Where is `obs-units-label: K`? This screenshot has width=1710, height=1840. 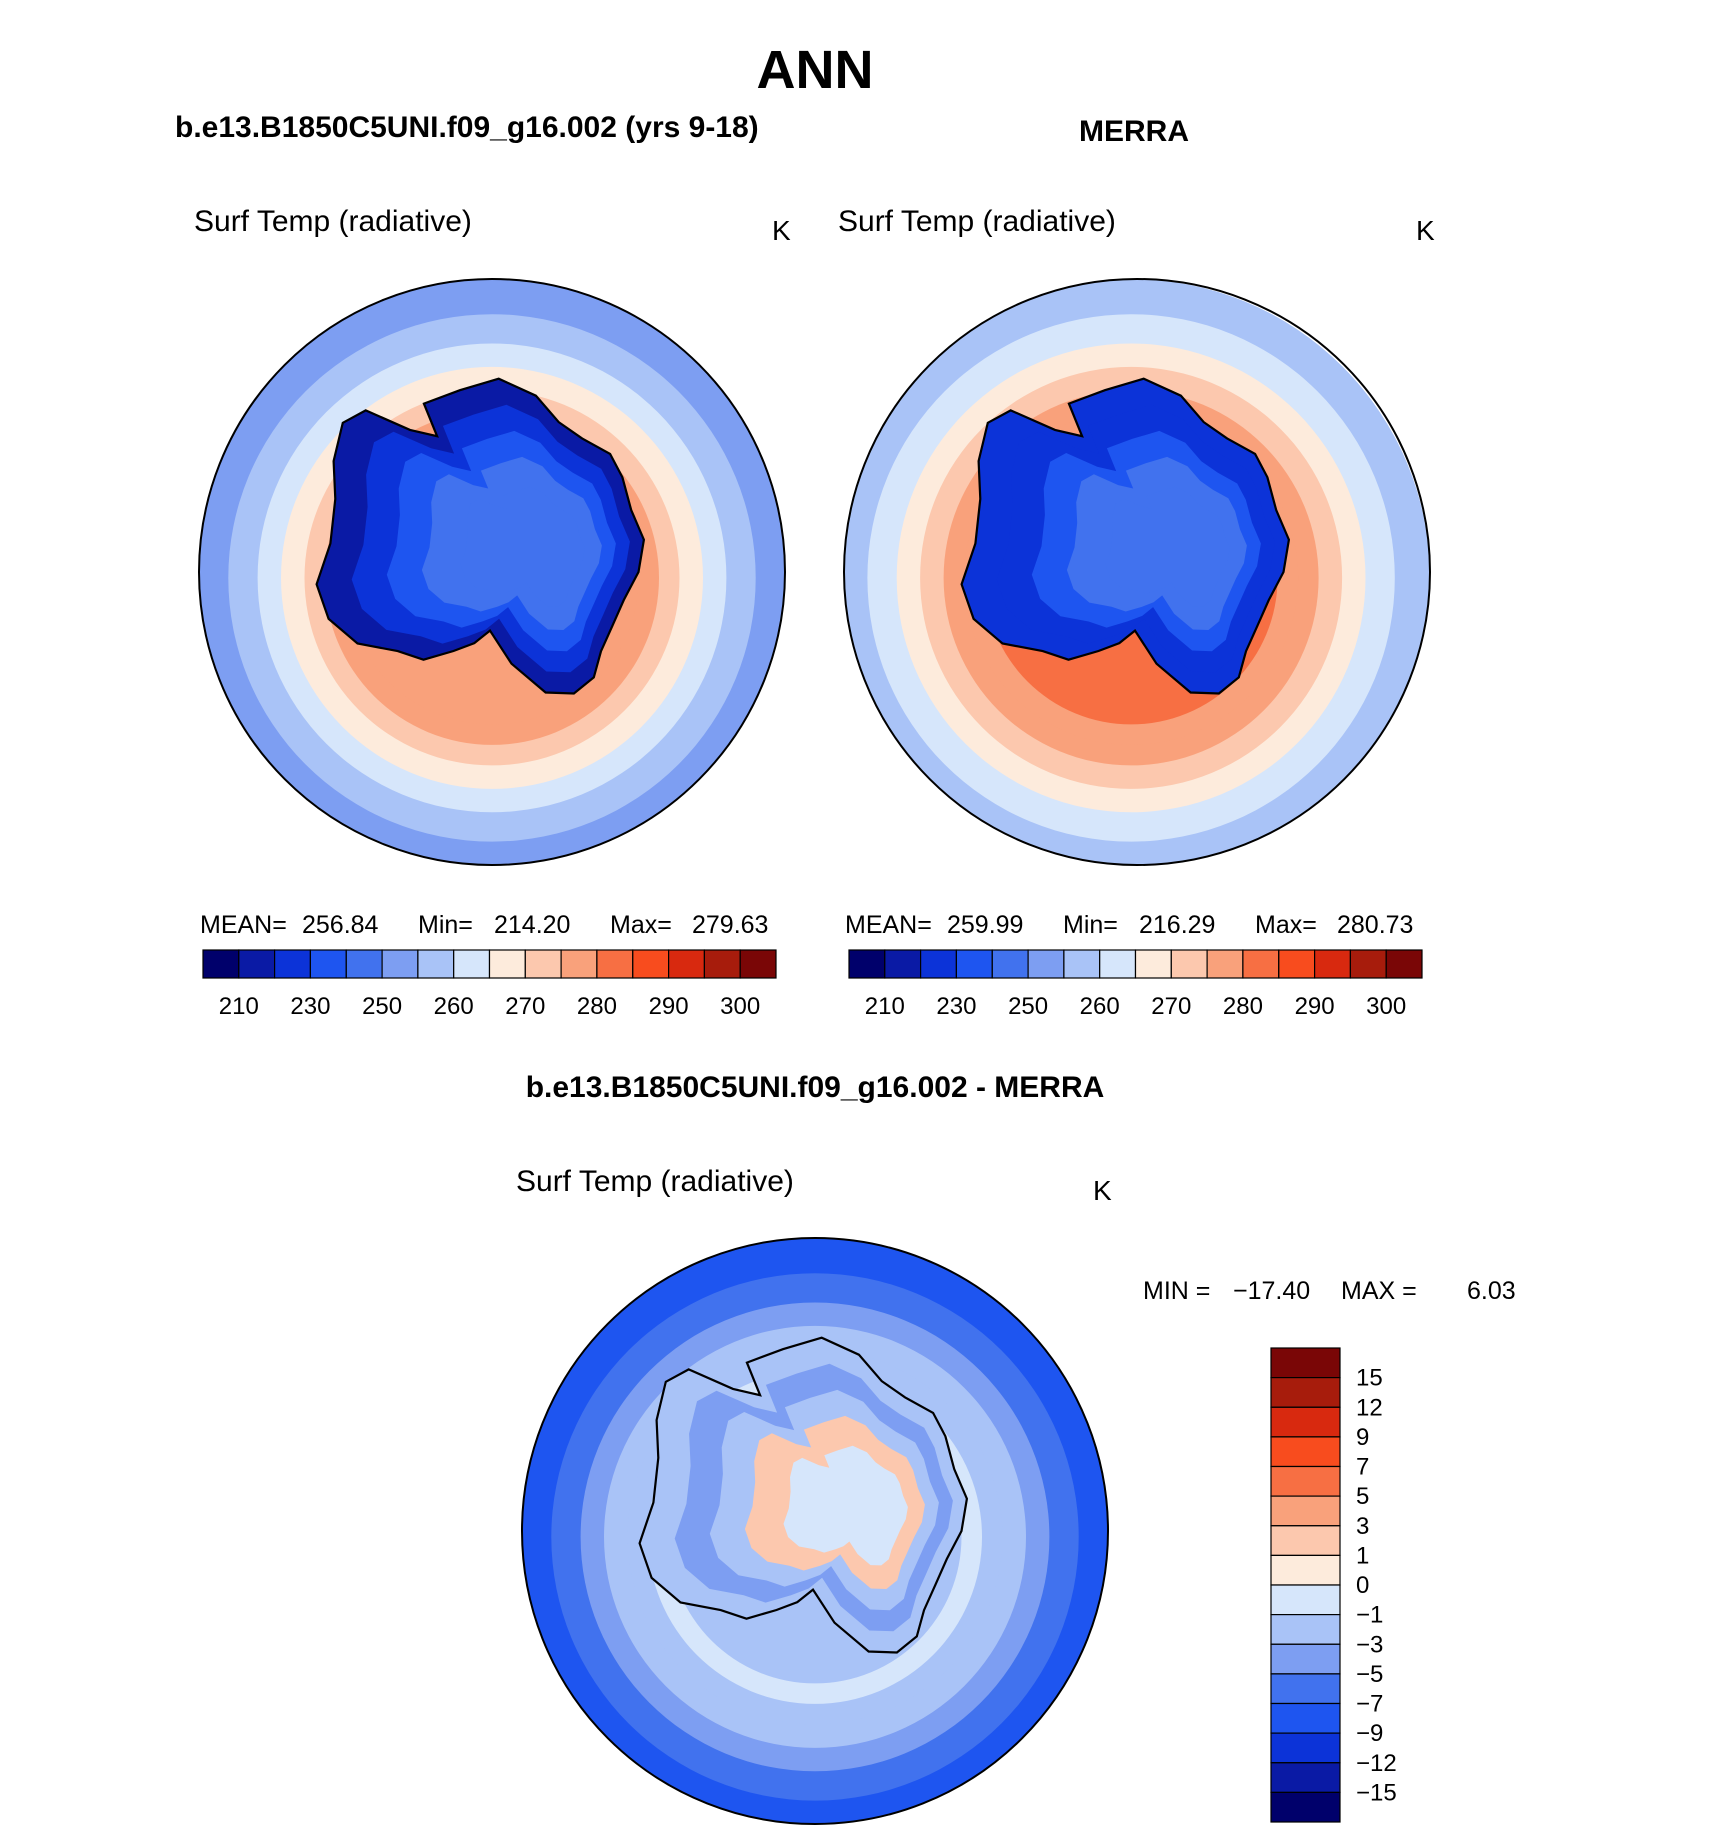 obs-units-label: K is located at coordinates (1425, 230).